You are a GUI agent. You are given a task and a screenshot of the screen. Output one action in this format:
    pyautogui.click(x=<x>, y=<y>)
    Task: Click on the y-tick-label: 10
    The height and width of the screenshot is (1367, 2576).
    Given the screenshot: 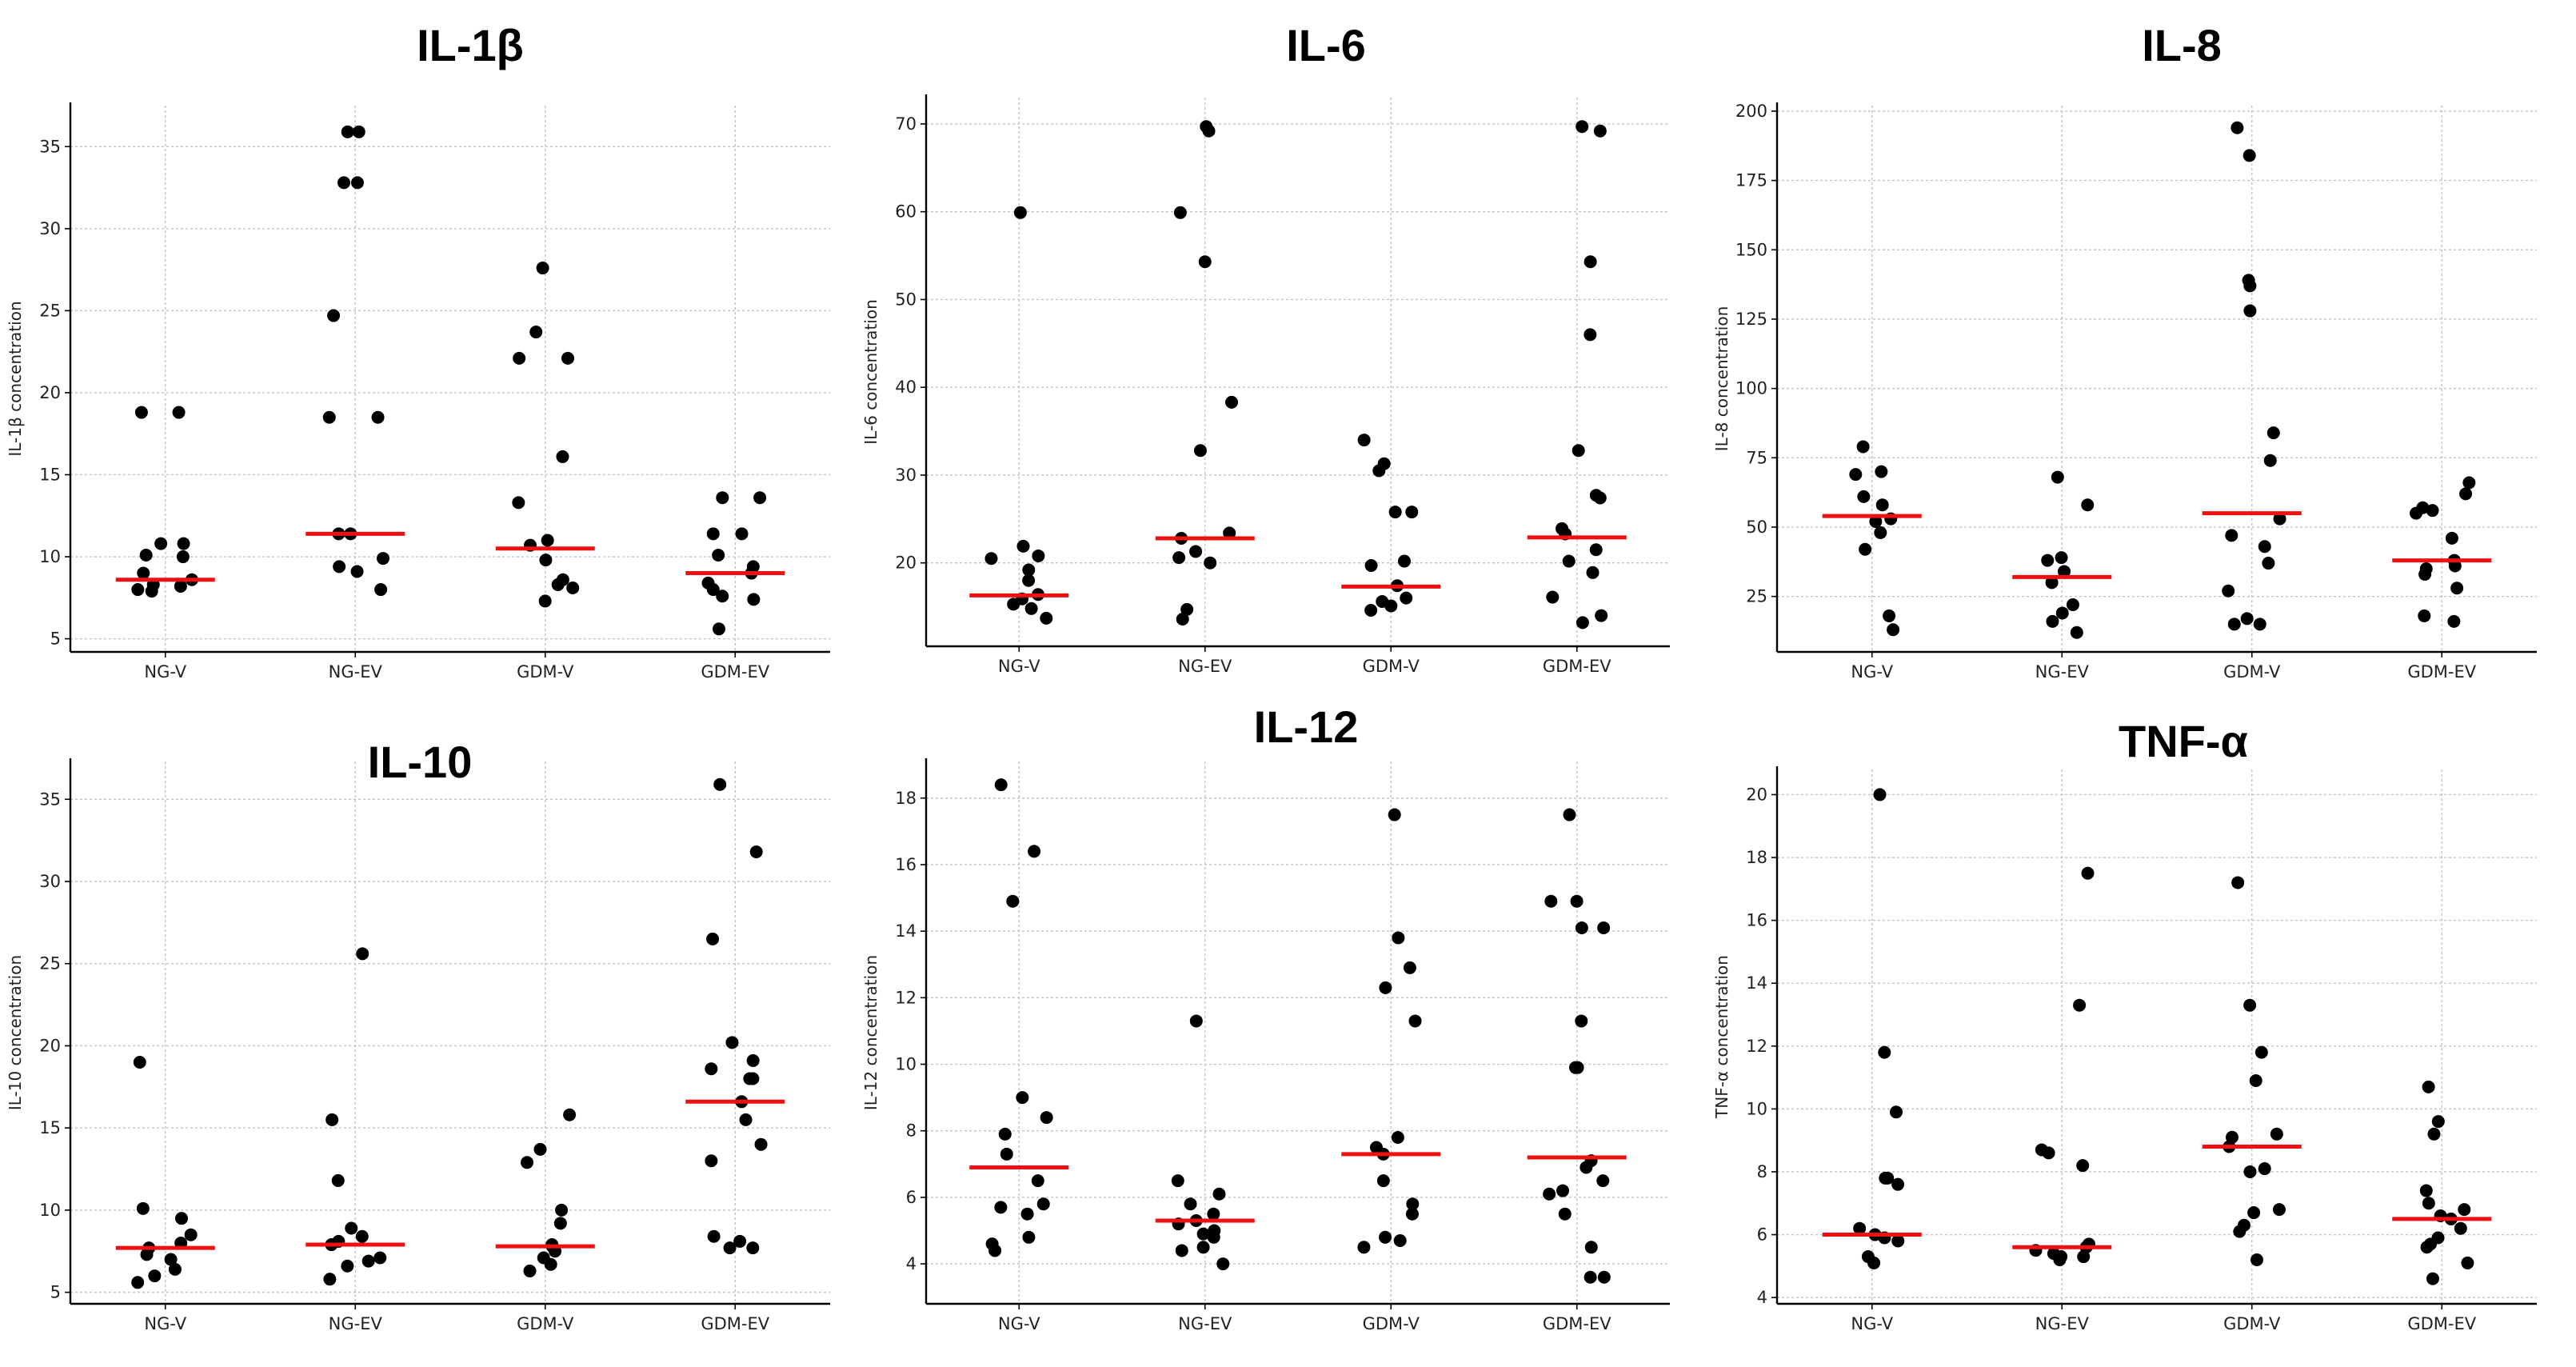 What is the action you would take?
    pyautogui.click(x=906, y=1064)
    